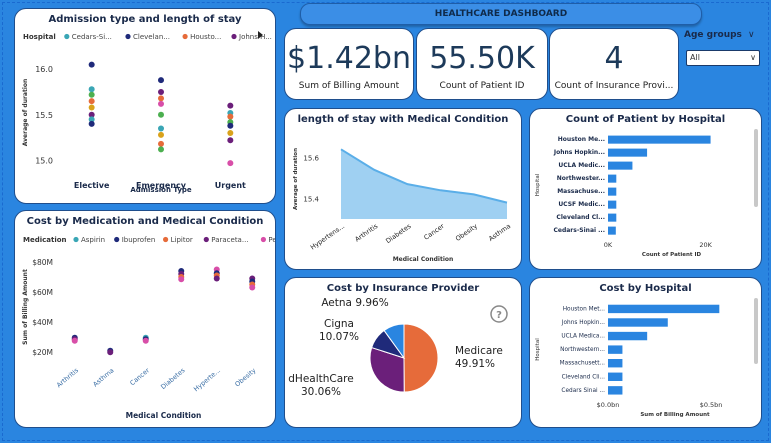 This screenshot has width=771, height=443. What do you see at coordinates (608, 405) in the screenshot?
I see `x-tick-label: $0.0bn` at bounding box center [608, 405].